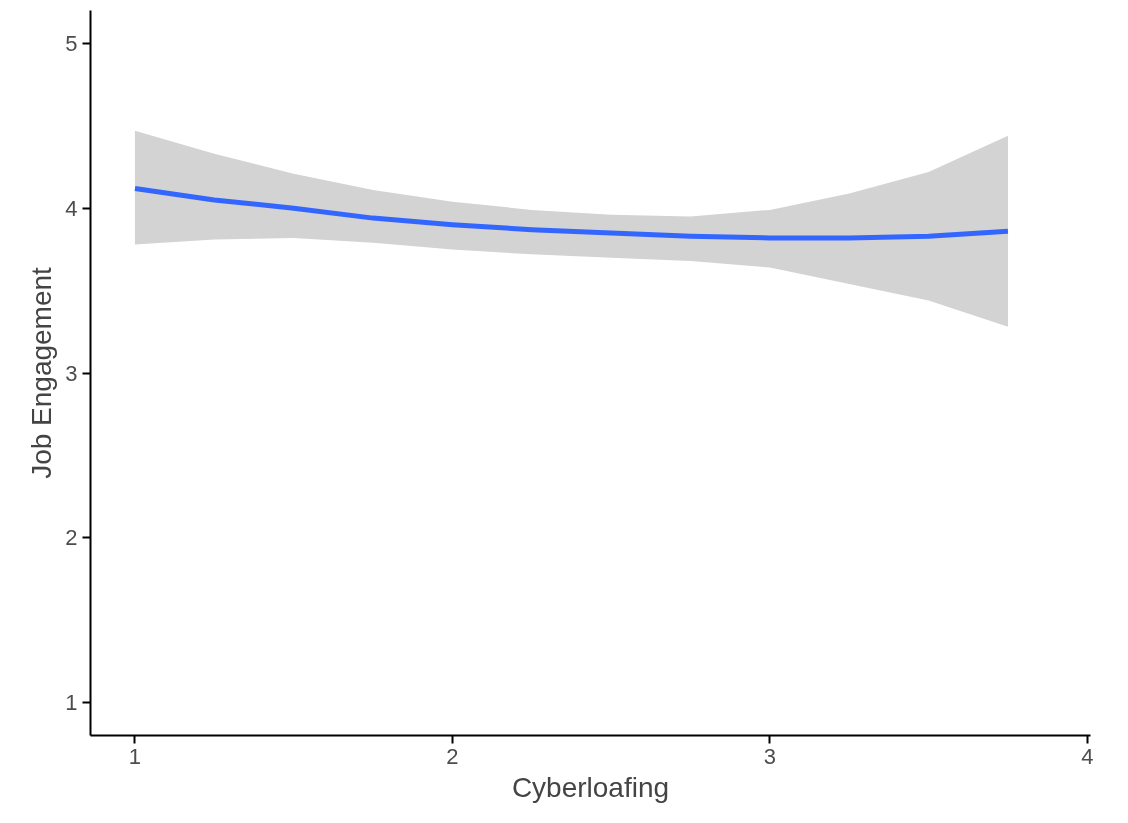 This screenshot has width=1128, height=823. What do you see at coordinates (71, 43) in the screenshot?
I see `y-tick-label: 5` at bounding box center [71, 43].